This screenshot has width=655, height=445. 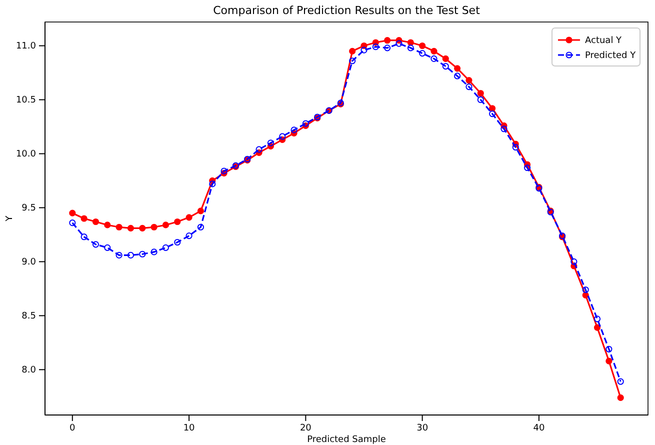 I want to click on y-tick-label: 9.5, so click(x=29, y=209).